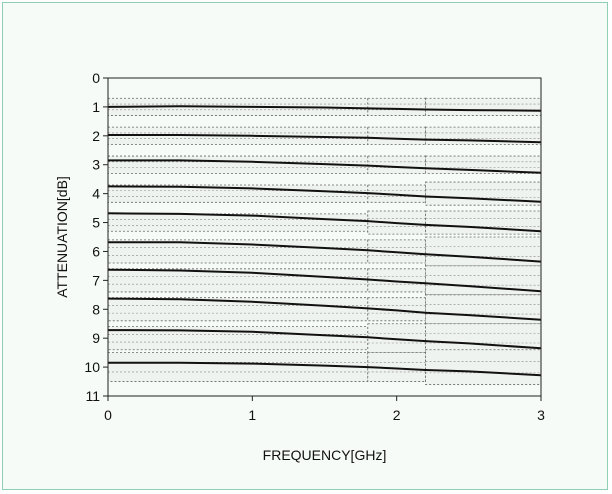 The image size is (612, 494). Describe the element at coordinates (96, 78) in the screenshot. I see `y-tick-label: 0` at that location.